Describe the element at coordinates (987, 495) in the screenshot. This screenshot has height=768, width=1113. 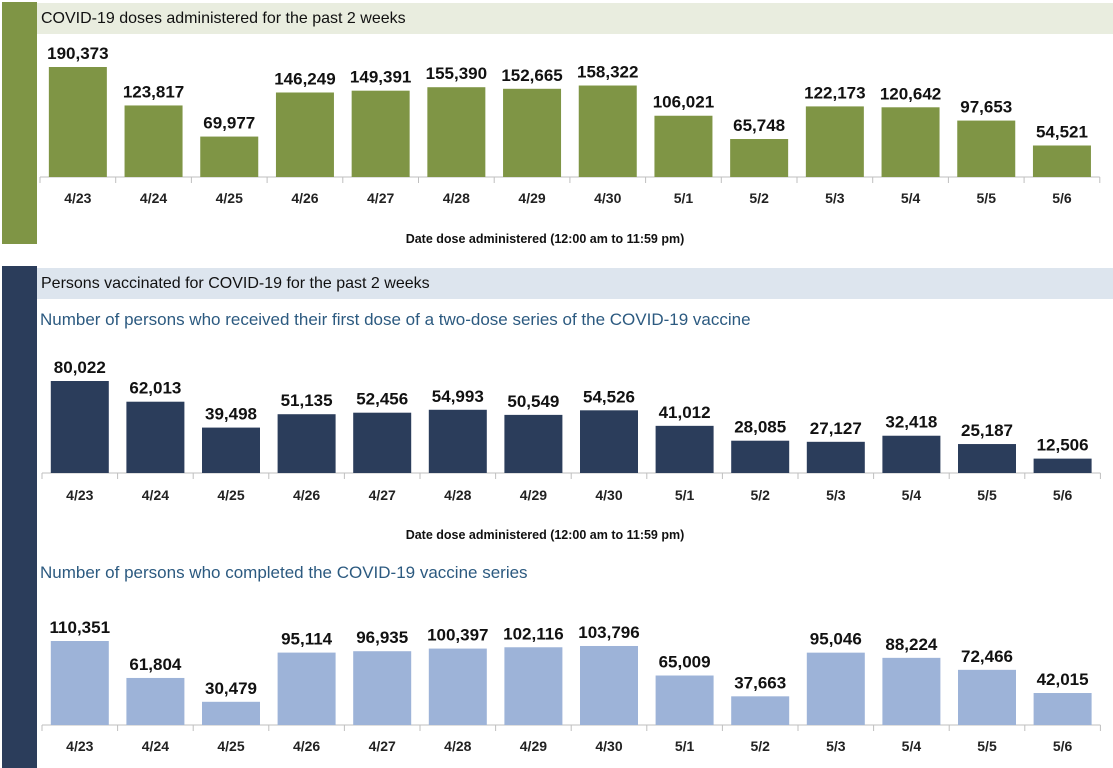
I see `first-dose-tick-label: 5/5` at that location.